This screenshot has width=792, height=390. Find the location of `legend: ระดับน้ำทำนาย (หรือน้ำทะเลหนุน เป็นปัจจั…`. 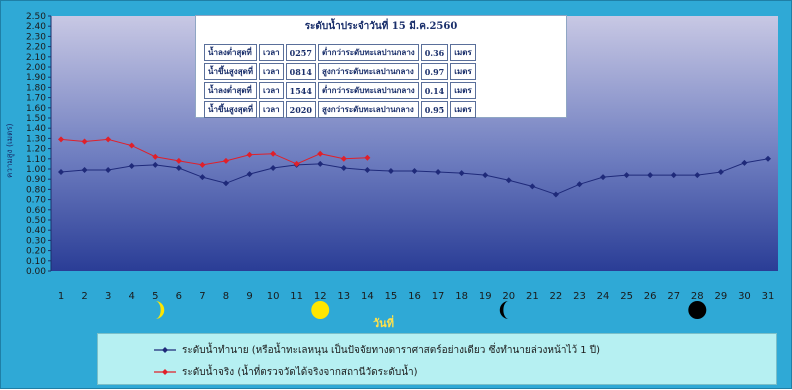

legend: ระดับน้ำทำนาย (หรือน้ำทะเลหนุน เป็นปัจจั… is located at coordinates (437, 359).